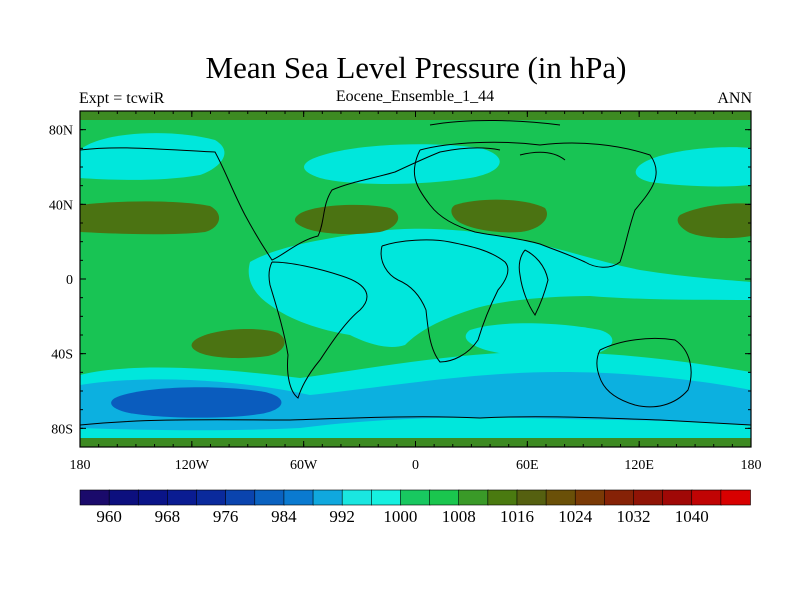  Describe the element at coordinates (517, 516) in the screenshot. I see `colorbar-label: 1016` at that location.